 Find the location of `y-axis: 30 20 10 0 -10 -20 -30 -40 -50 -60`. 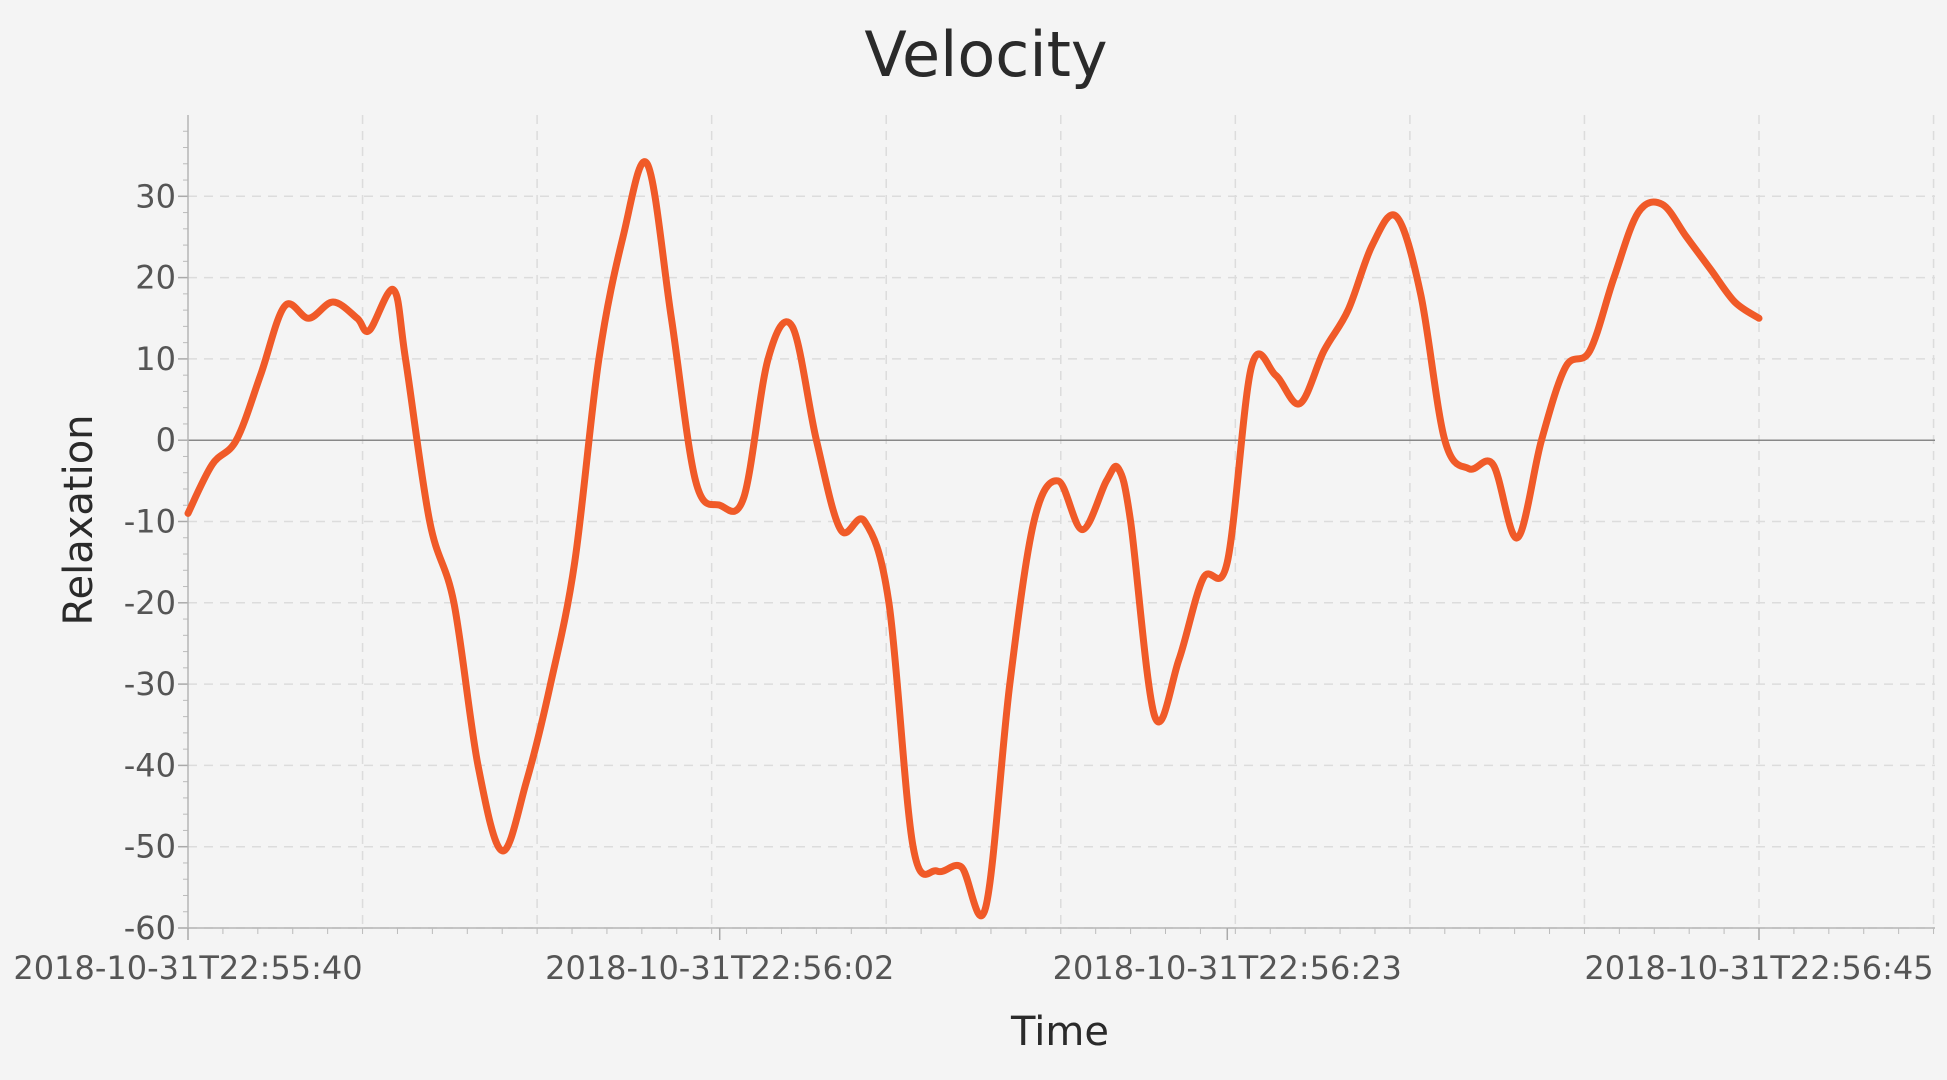

y-axis: 30 20 10 0 -10 -20 -30 -40 -50 -60 is located at coordinates (156, 531).